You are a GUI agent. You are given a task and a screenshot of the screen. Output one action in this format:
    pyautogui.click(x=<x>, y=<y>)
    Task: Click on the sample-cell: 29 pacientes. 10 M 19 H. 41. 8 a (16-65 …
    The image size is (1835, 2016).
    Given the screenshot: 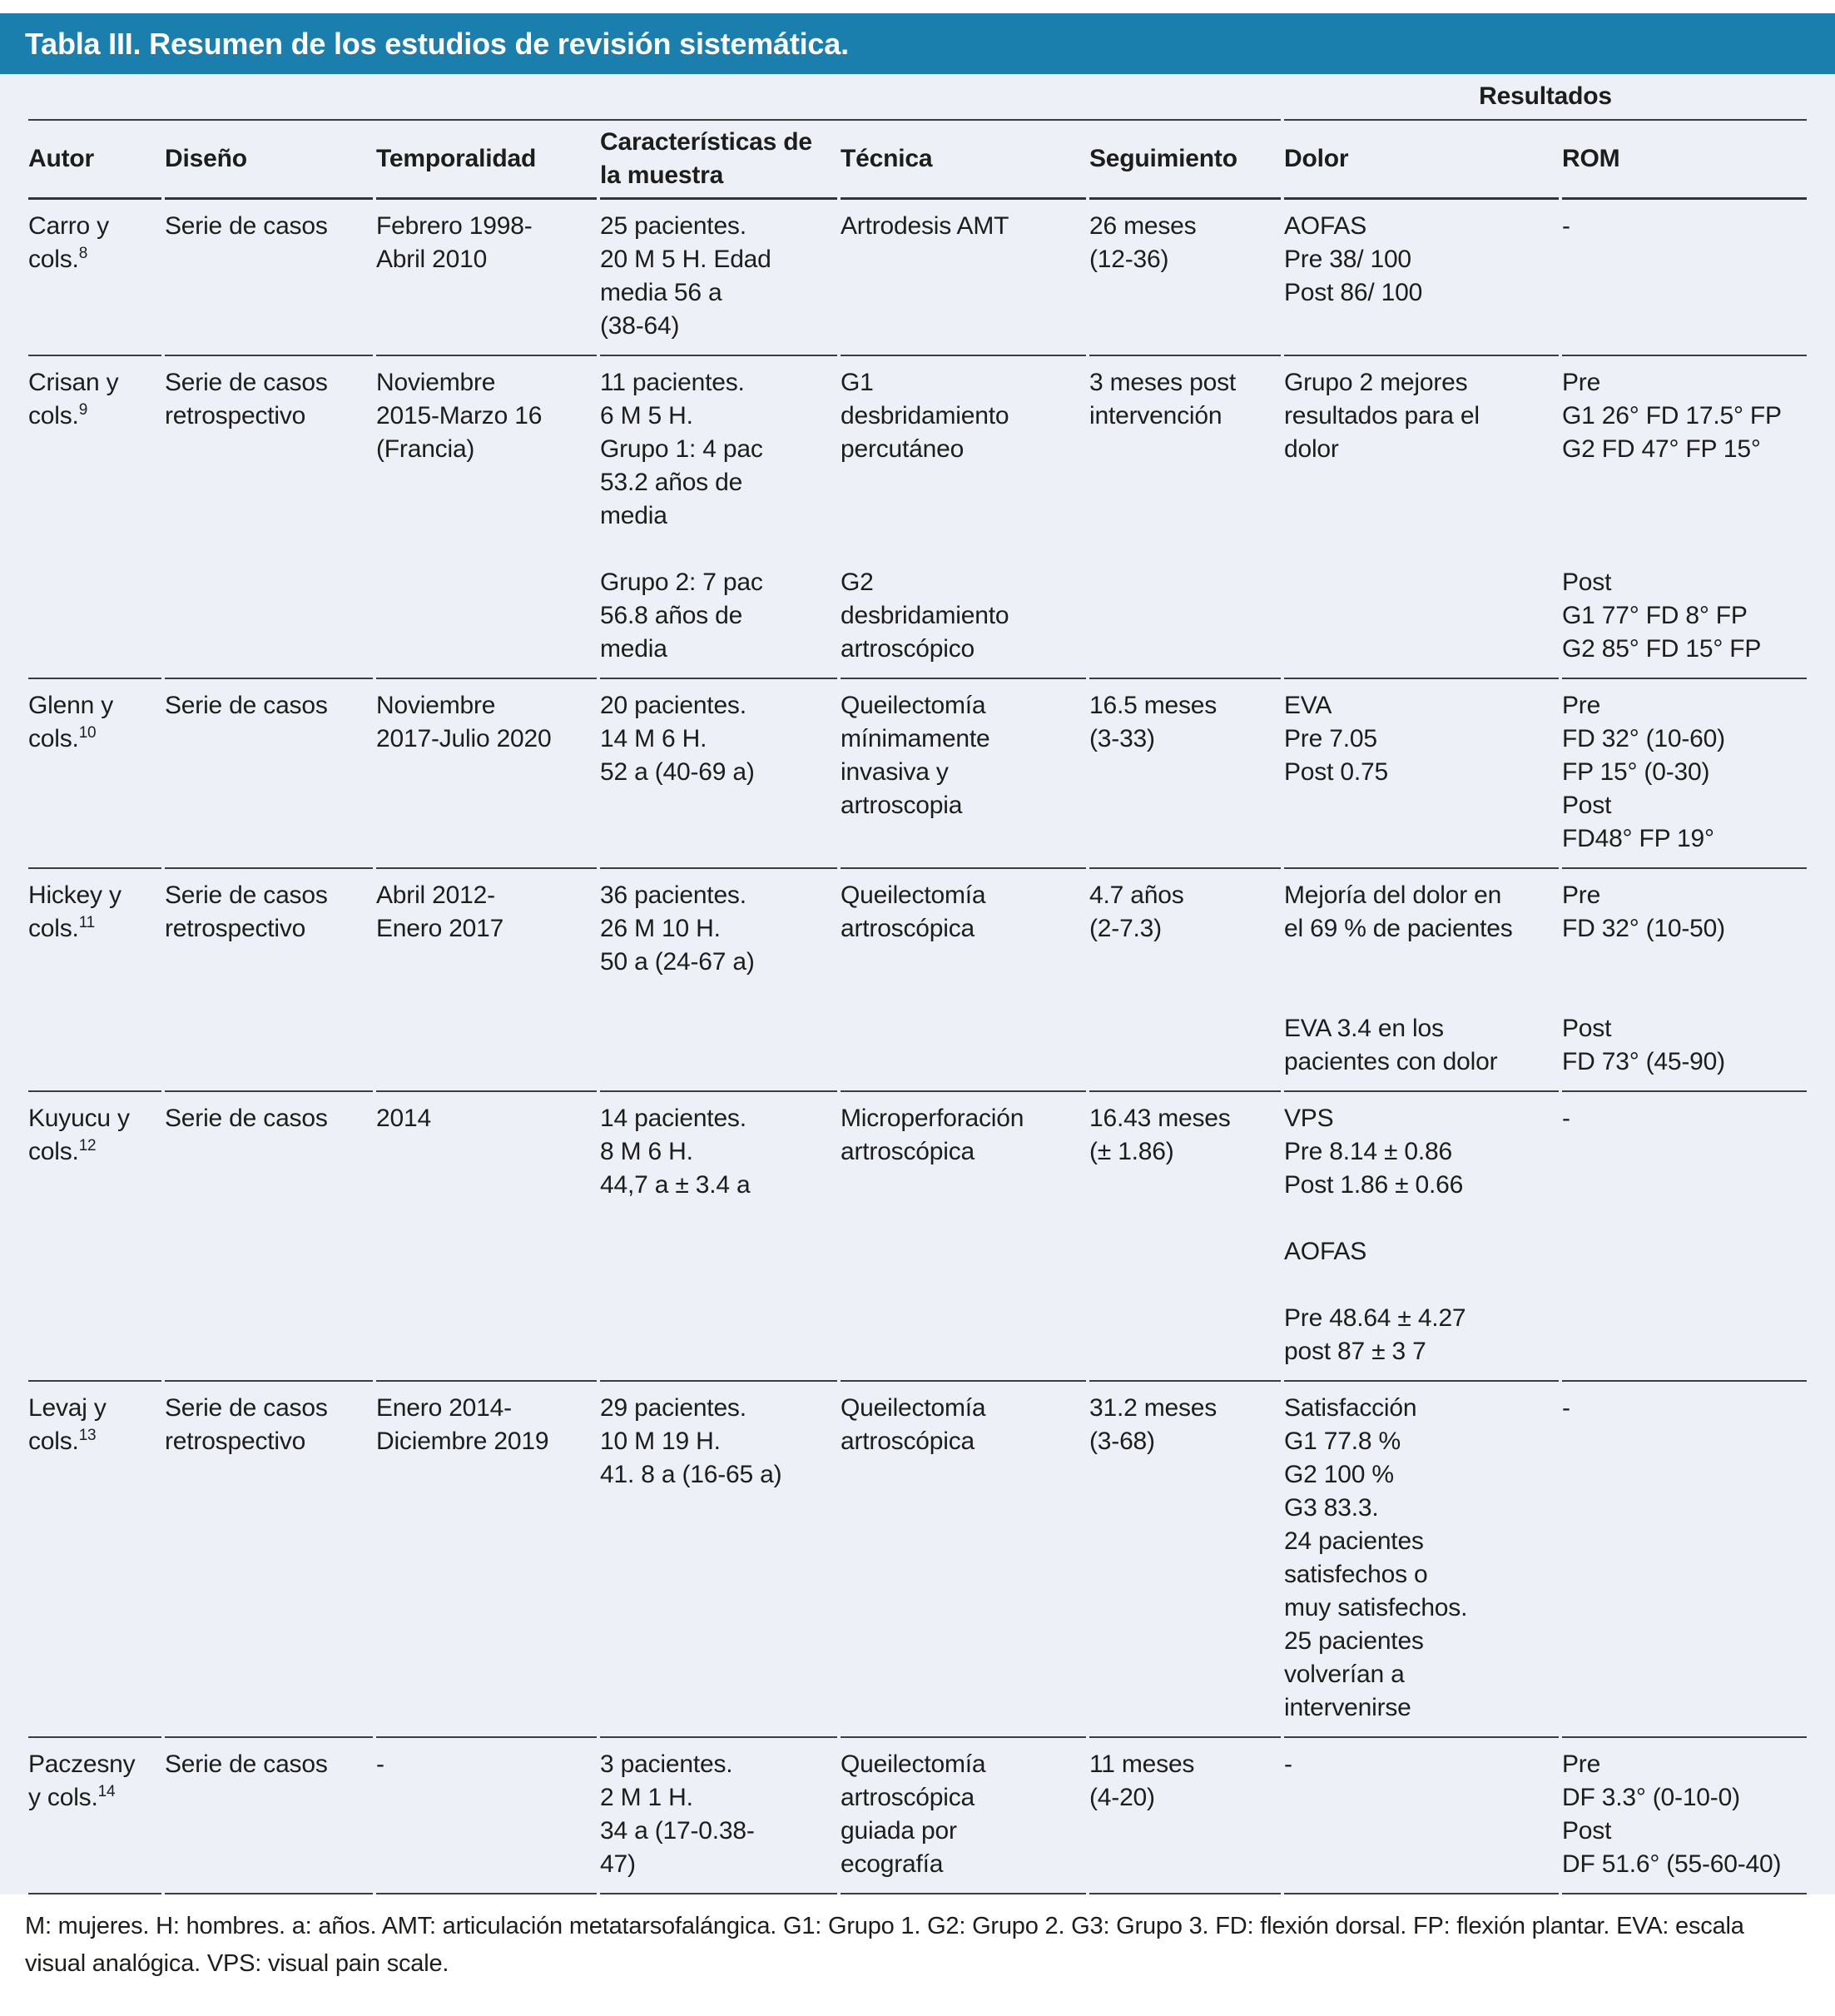 What is the action you would take?
    pyautogui.click(x=718, y=1560)
    